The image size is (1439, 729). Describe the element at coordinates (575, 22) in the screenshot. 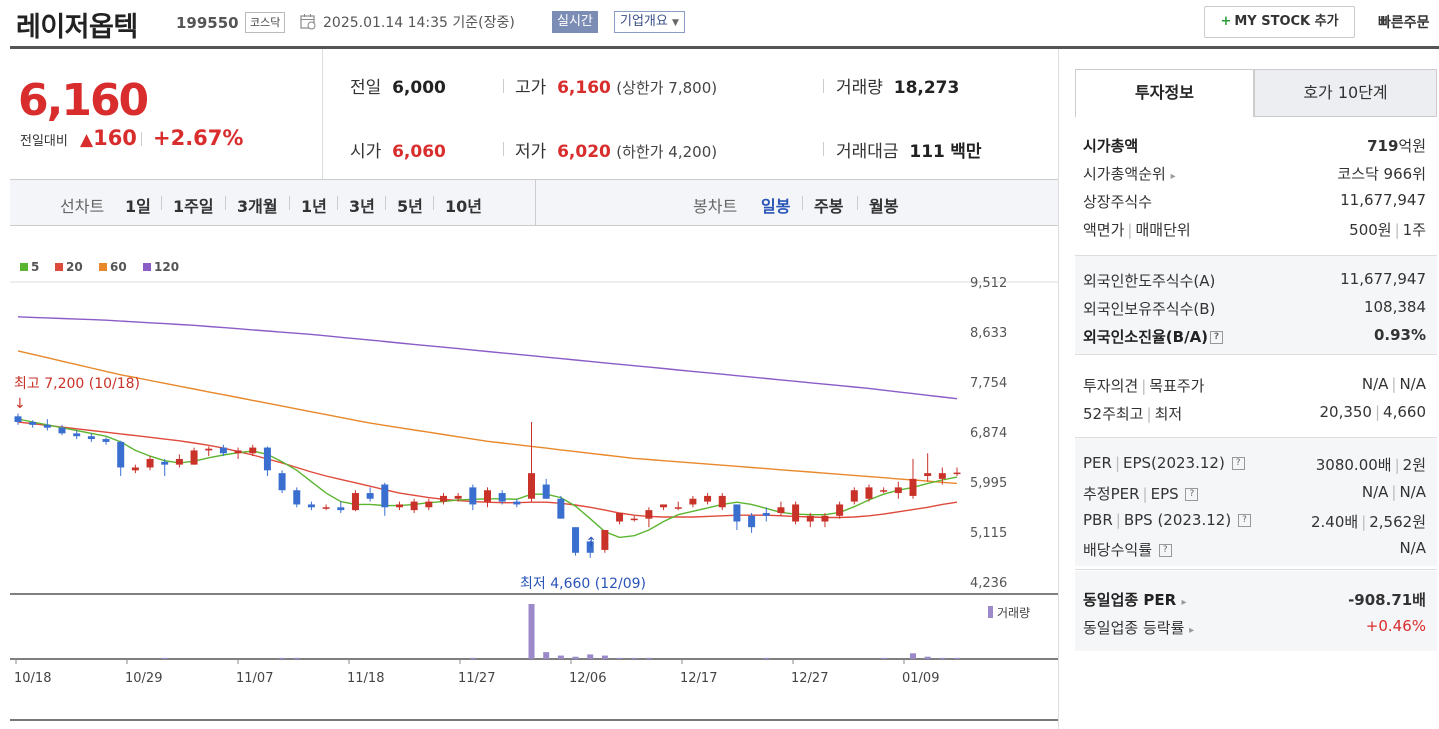

I see `realtime-button: 실시간` at that location.